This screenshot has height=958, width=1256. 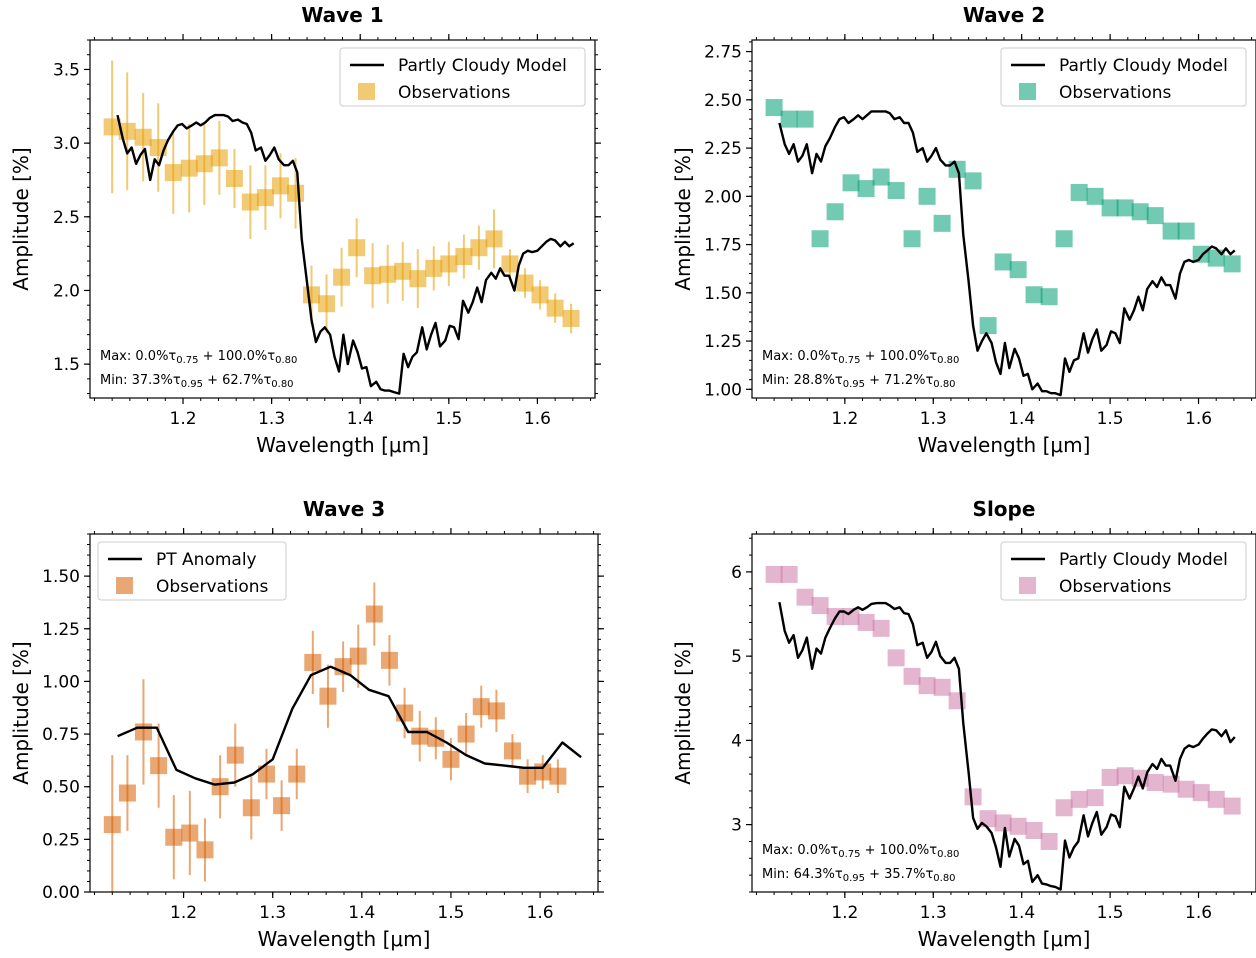 I want to click on legend-obs-swatch, so click(x=1027, y=585).